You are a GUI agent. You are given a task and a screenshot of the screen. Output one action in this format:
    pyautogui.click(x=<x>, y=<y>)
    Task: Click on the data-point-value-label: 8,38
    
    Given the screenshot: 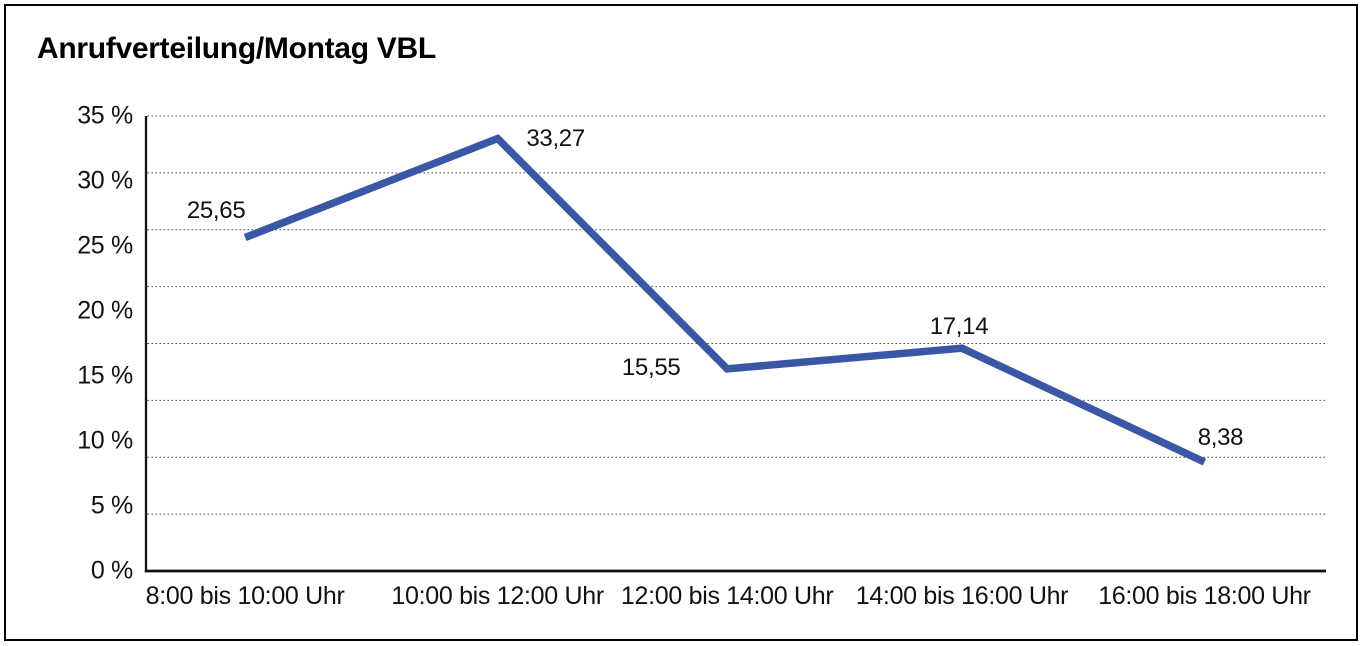 What is the action you would take?
    pyautogui.click(x=1220, y=438)
    